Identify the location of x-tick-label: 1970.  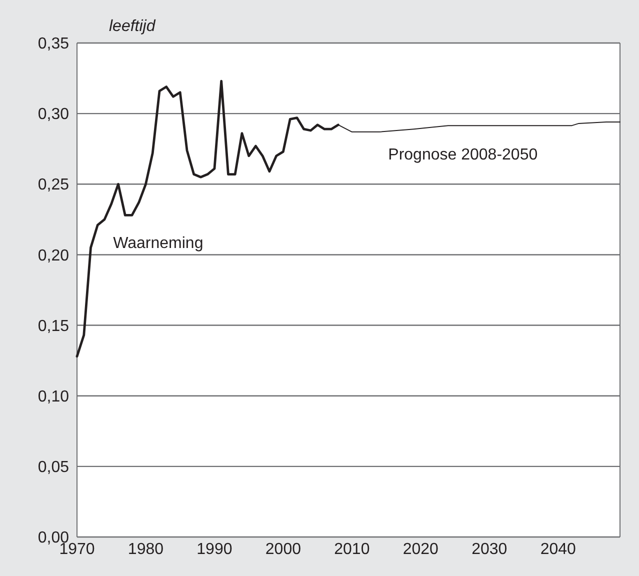
(77, 549).